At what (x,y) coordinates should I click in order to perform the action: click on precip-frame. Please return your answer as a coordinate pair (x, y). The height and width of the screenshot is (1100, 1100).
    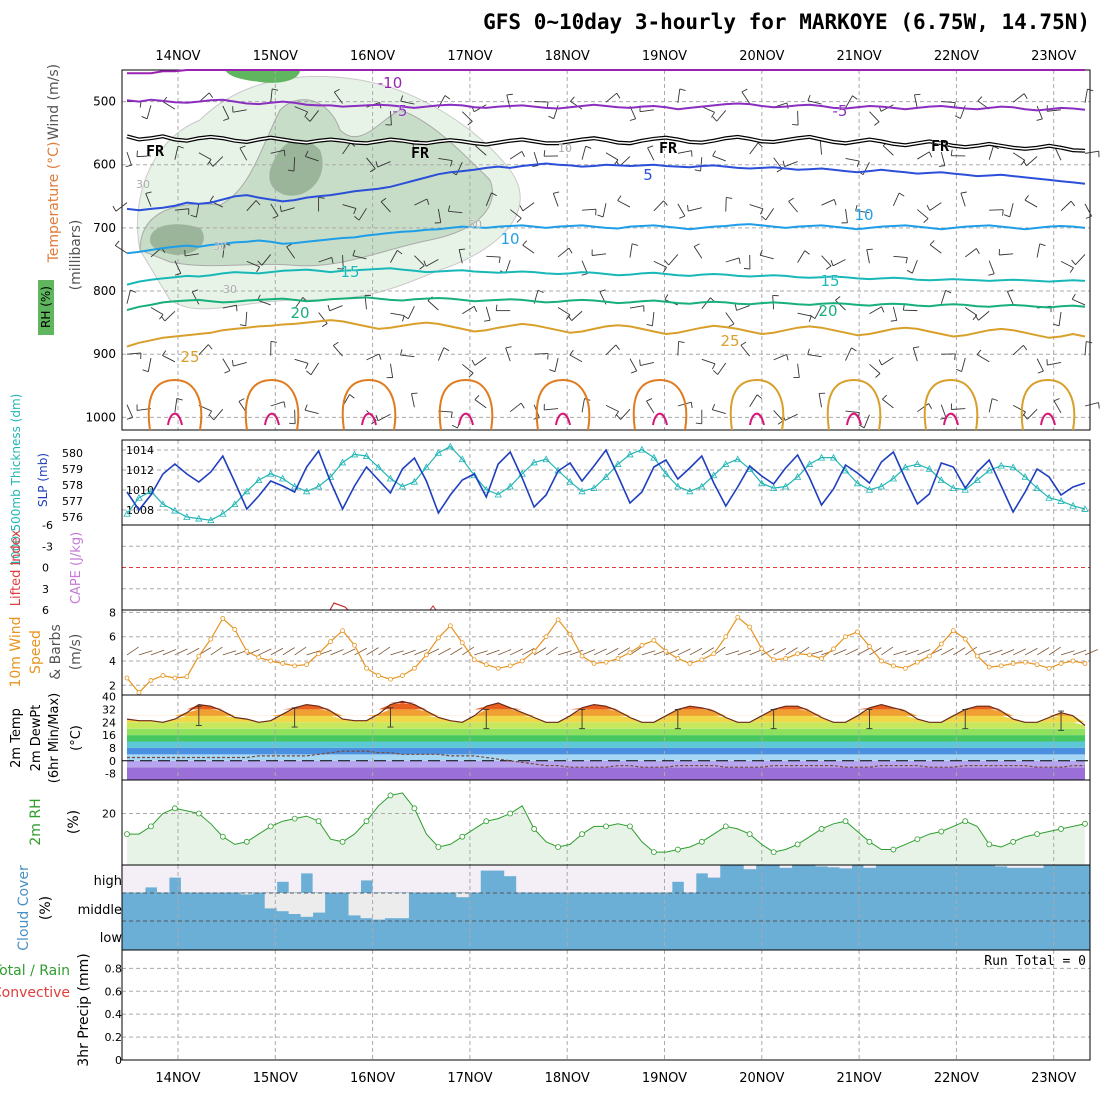
    Looking at the image, I should click on (606, 1005).